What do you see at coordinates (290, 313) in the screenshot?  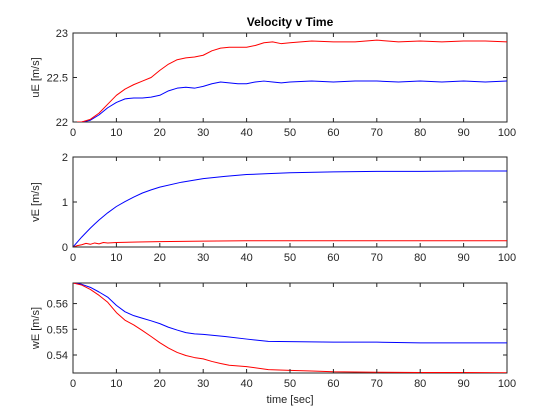 I see `subplot-3-series-1-line` at bounding box center [290, 313].